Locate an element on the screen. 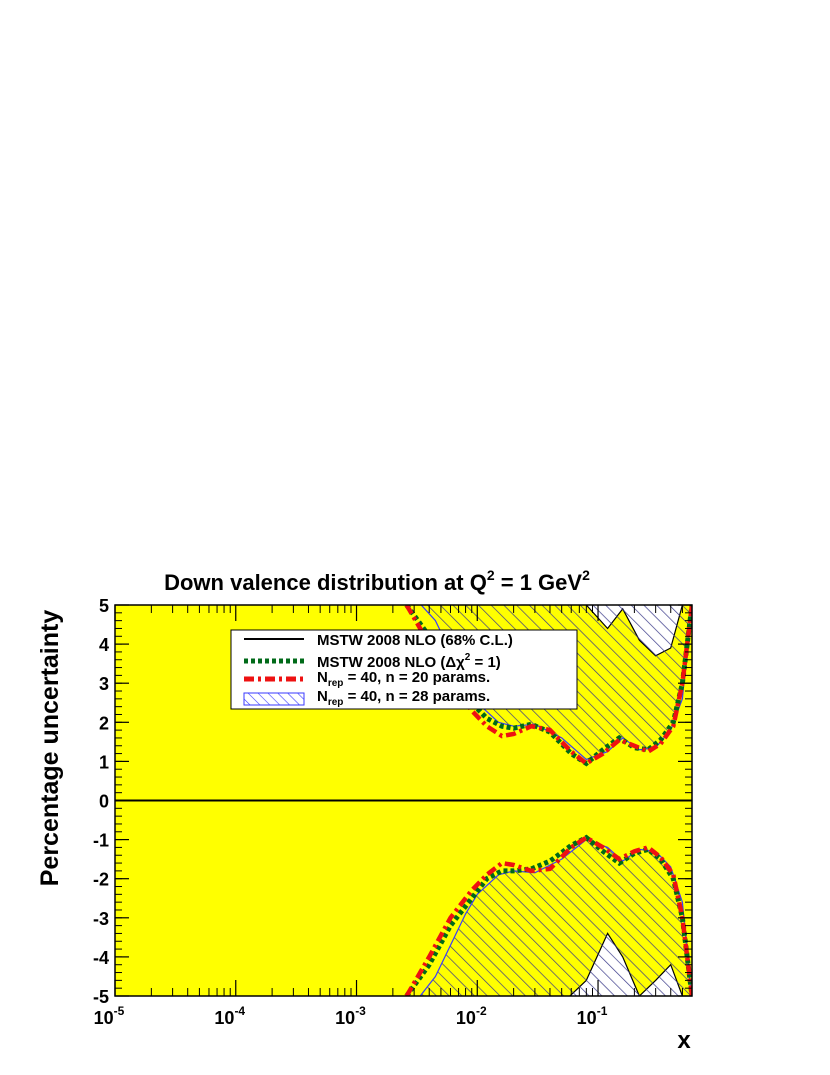 Image resolution: width=830 pixels, height=1075 pixels. x-tick-label: 10⁻⁵ is located at coordinates (109, 1016).